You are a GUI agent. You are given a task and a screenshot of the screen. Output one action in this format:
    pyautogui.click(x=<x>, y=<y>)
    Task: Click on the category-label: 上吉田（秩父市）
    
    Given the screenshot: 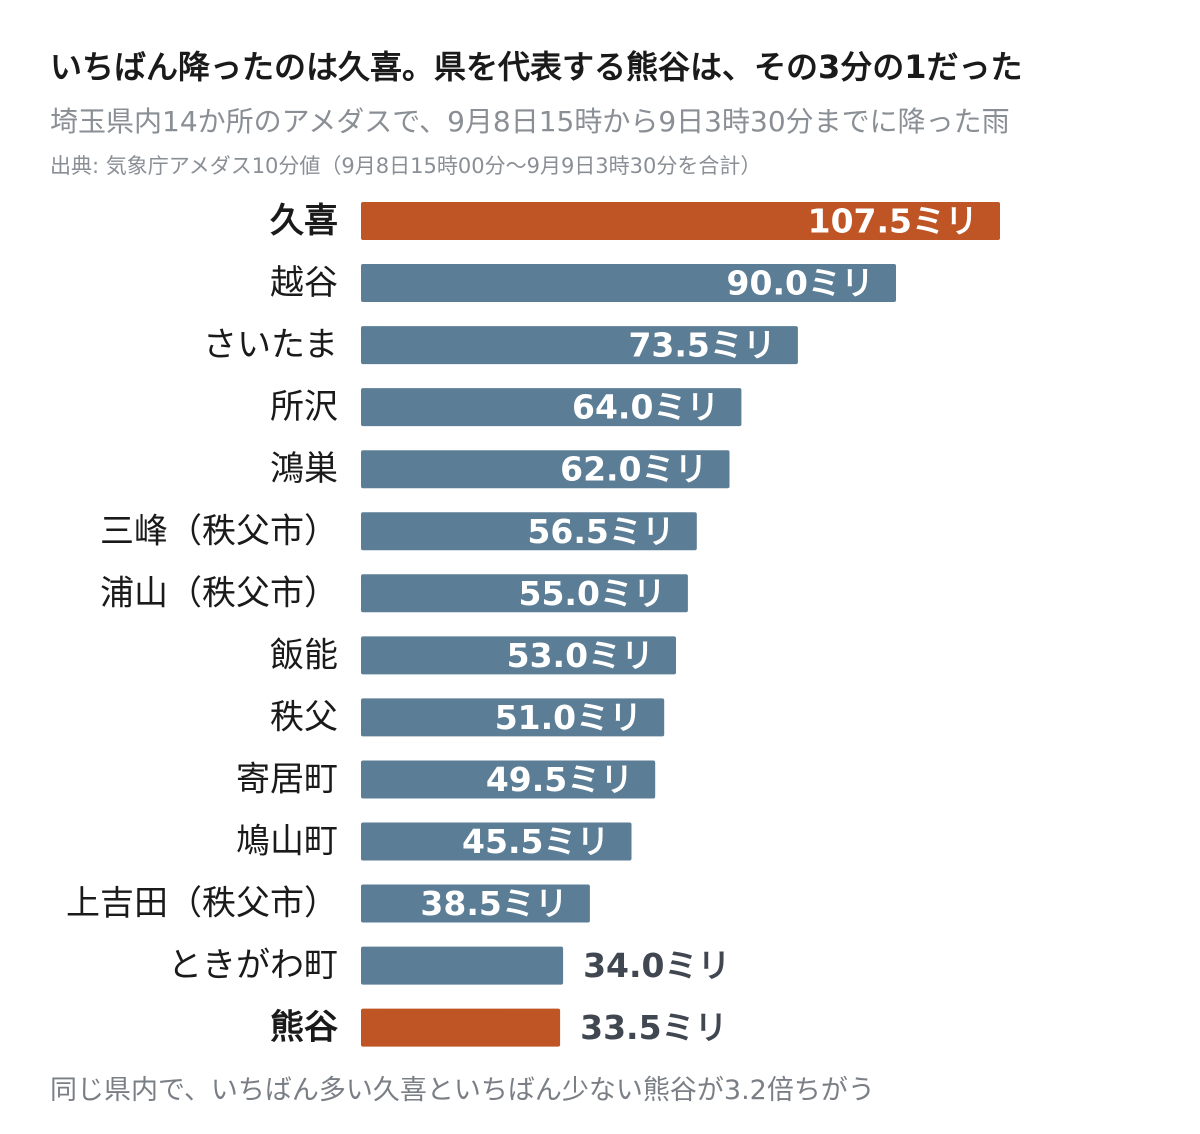 What is the action you would take?
    pyautogui.click(x=202, y=904)
    